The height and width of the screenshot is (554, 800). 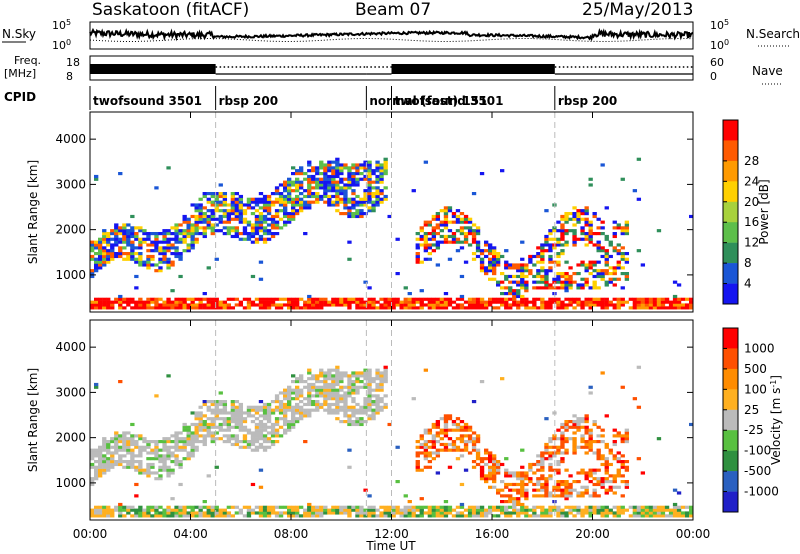 What do you see at coordinates (751, 222) in the screenshot?
I see `power-colorbar-tick-label: 16` at bounding box center [751, 222].